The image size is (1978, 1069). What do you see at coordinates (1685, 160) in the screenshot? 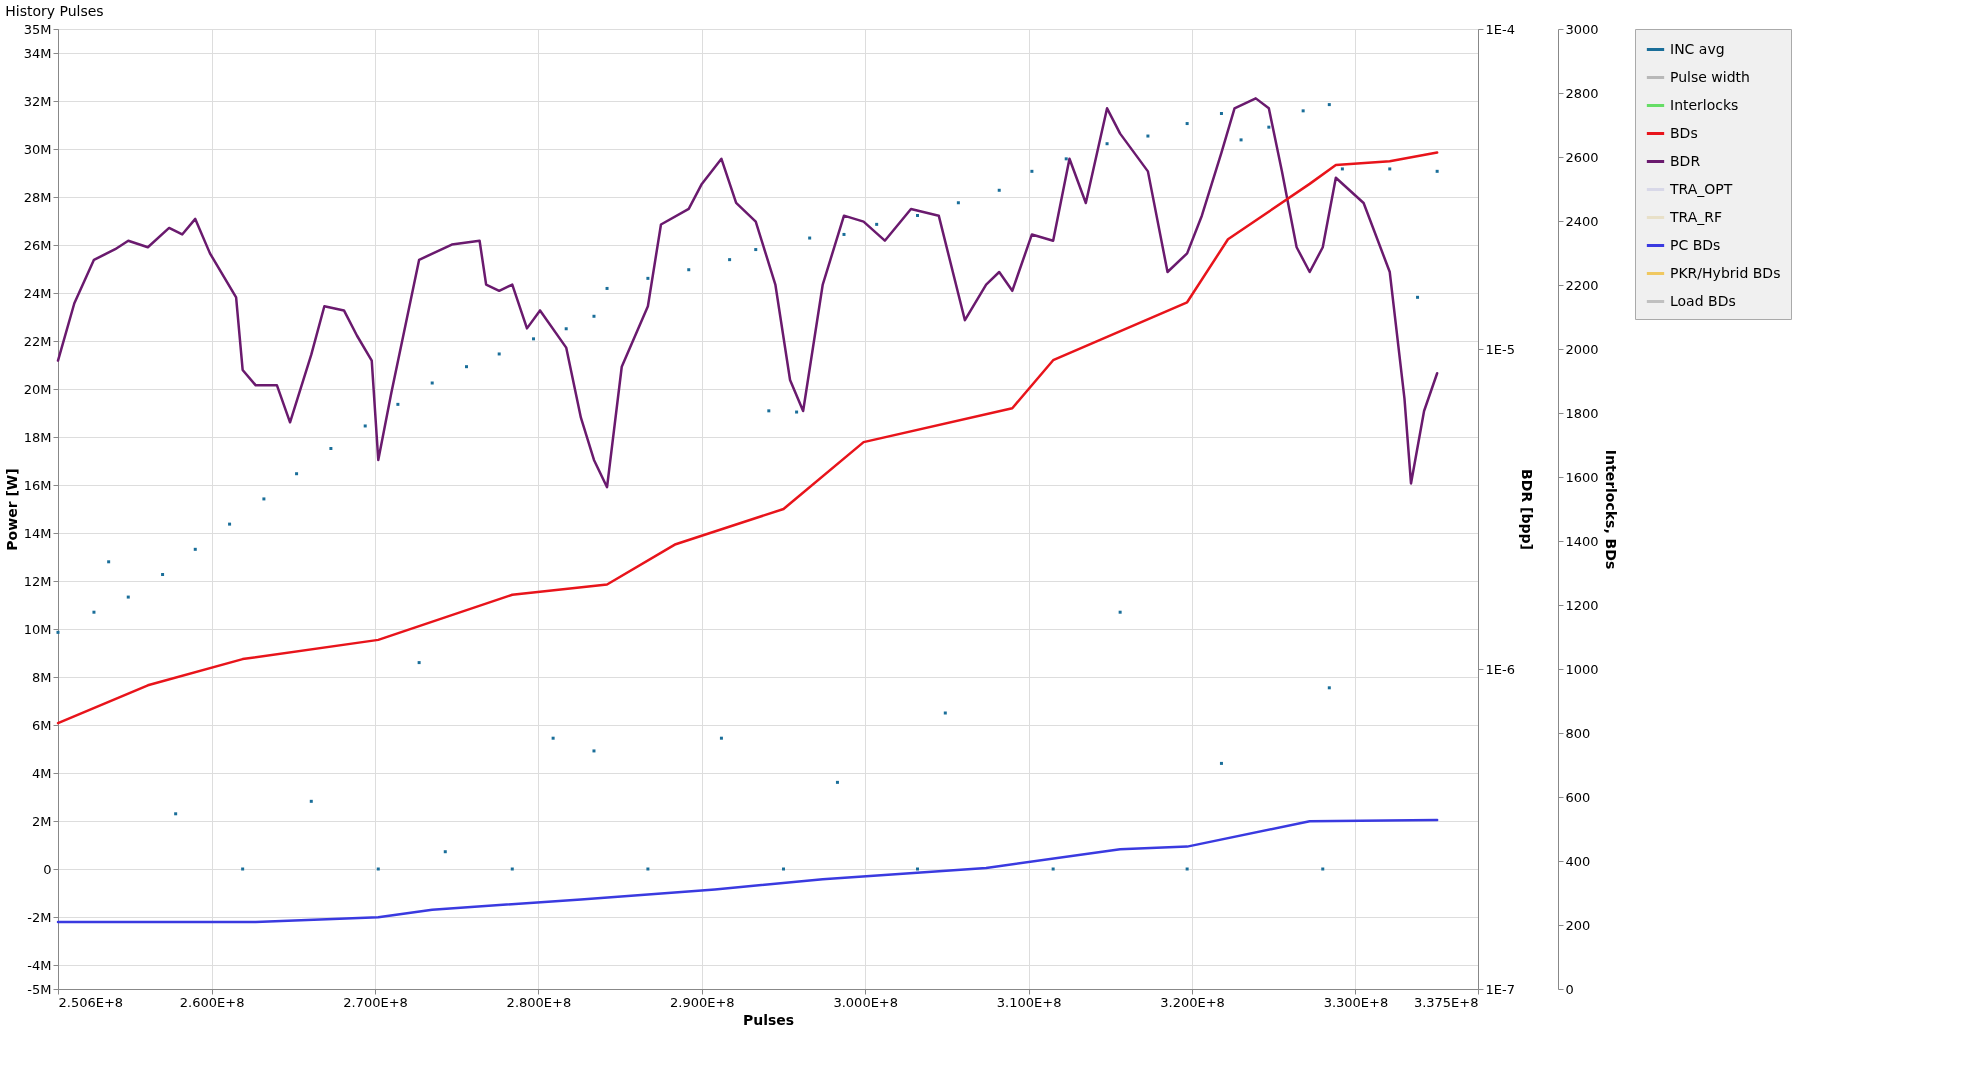
I see `legend-label: BDR` at bounding box center [1685, 160].